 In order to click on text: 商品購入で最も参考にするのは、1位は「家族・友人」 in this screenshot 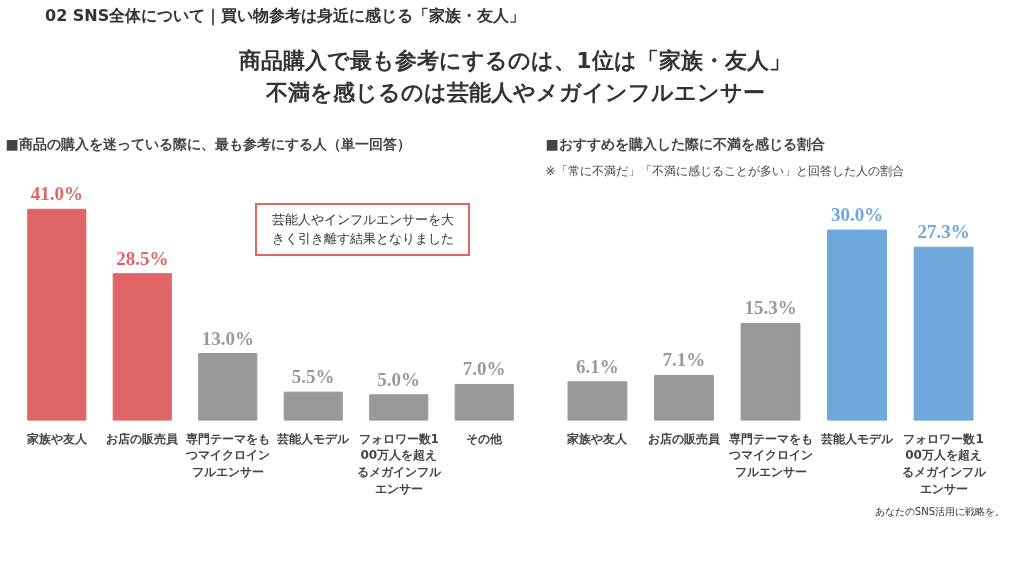, I will do `click(515, 60)`.